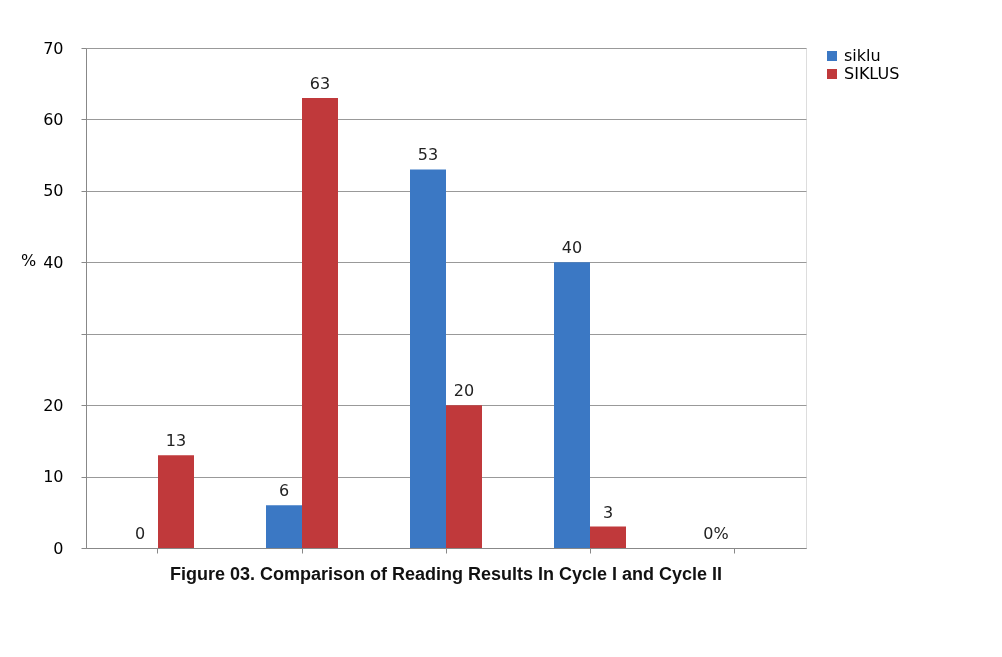 The height and width of the screenshot is (657, 1002). Describe the element at coordinates (716, 533) in the screenshot. I see `data-label: 0%` at that location.